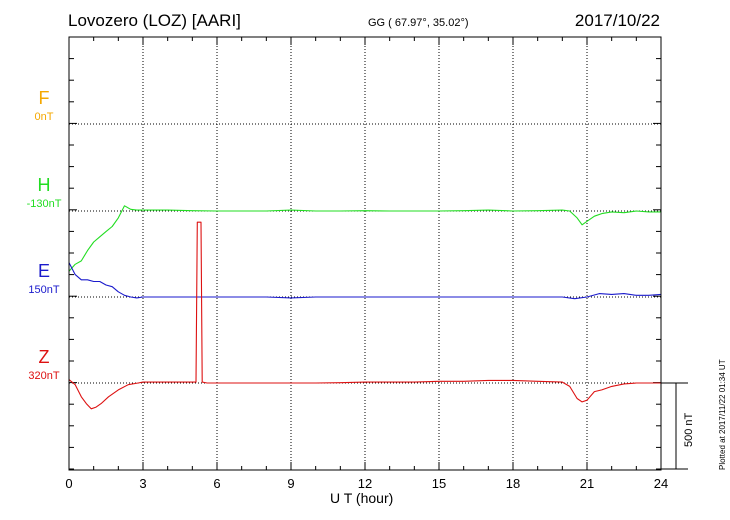 This screenshot has height=520, width=730. What do you see at coordinates (365, 281) in the screenshot?
I see `series-line-E` at bounding box center [365, 281].